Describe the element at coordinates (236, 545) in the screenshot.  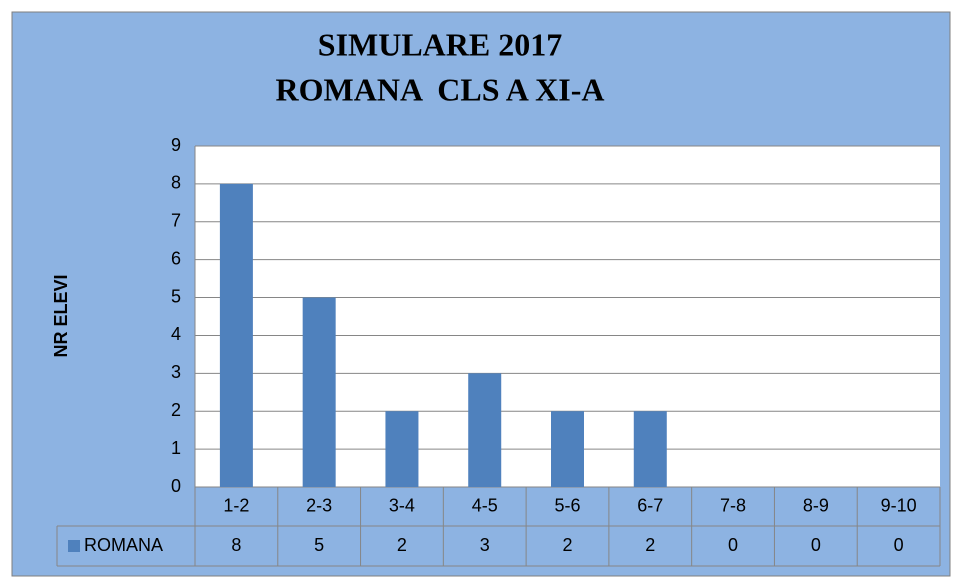
I see `table-value: 8` at that location.